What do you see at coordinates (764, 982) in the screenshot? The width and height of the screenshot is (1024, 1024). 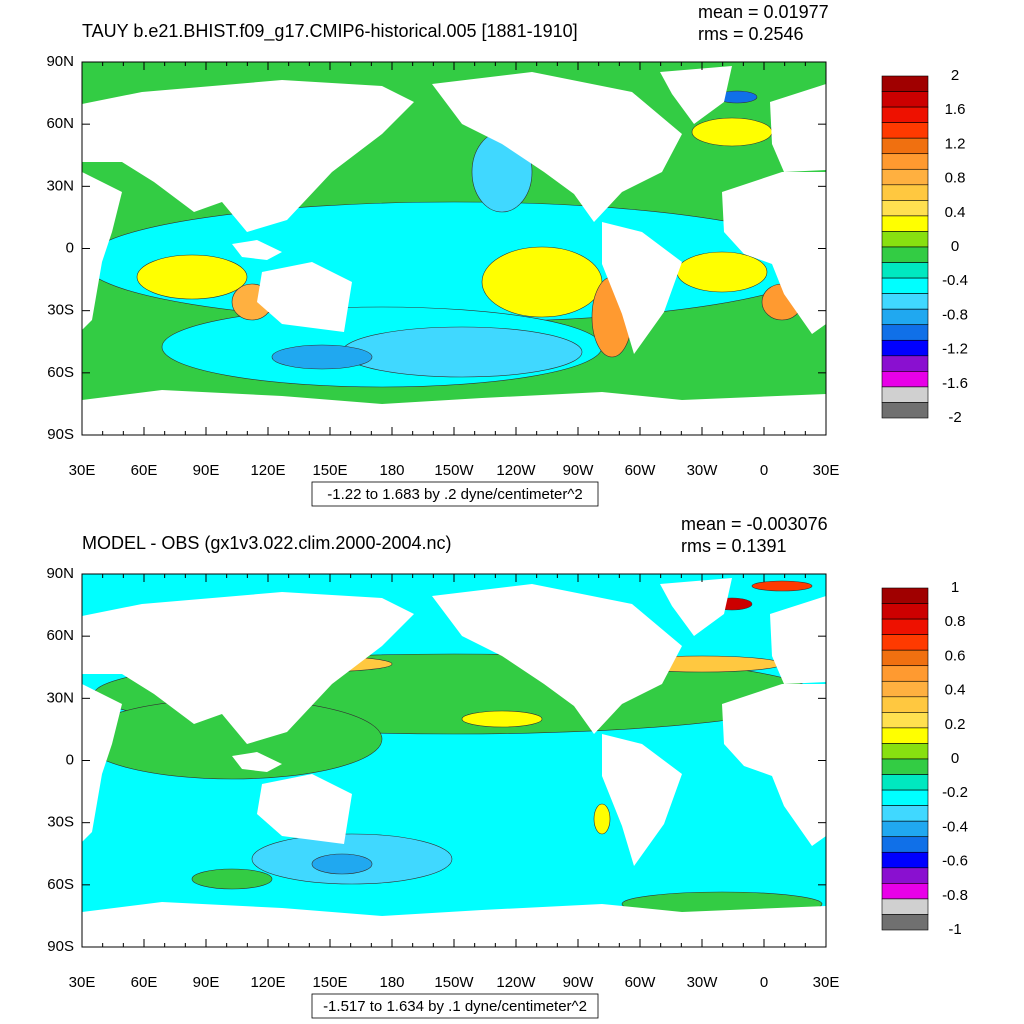 I see `lon-label: 0` at bounding box center [764, 982].